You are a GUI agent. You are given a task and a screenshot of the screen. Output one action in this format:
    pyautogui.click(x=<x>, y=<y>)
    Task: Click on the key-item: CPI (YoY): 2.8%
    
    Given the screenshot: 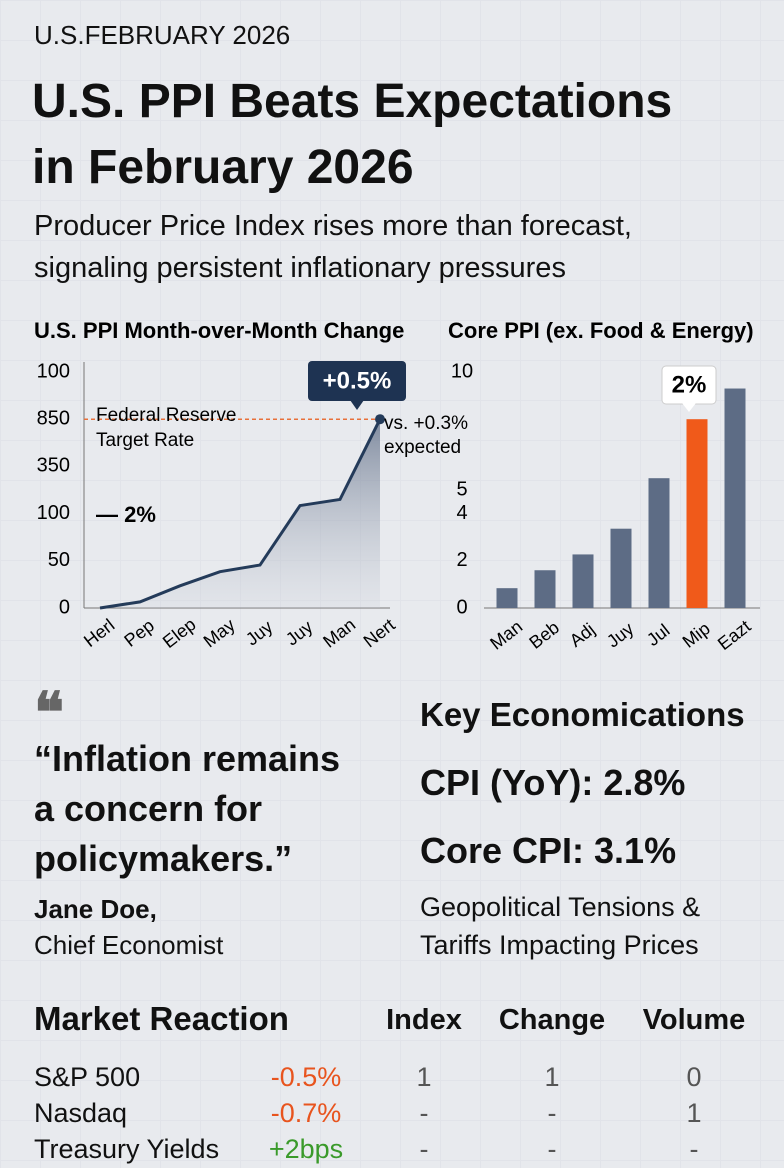 What is the action you would take?
    pyautogui.click(x=553, y=782)
    